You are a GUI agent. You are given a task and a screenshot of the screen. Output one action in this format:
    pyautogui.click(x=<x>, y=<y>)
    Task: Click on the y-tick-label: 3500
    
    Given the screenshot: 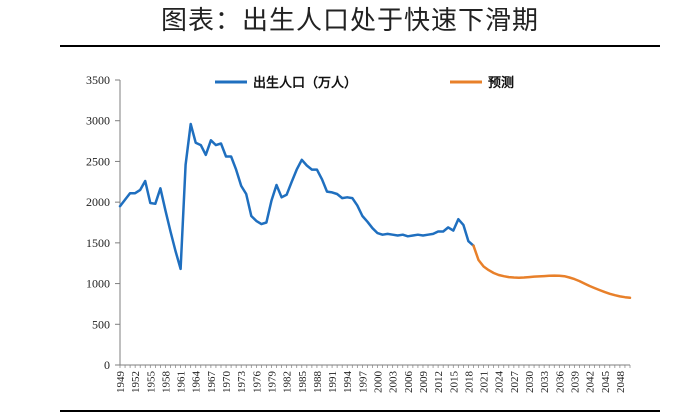 What is the action you would take?
    pyautogui.click(x=98, y=80)
    